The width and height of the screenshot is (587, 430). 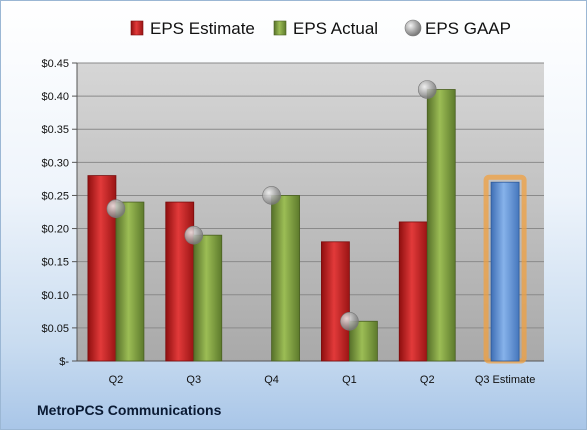 I want to click on y-tick-label: $0.35, so click(x=55, y=130).